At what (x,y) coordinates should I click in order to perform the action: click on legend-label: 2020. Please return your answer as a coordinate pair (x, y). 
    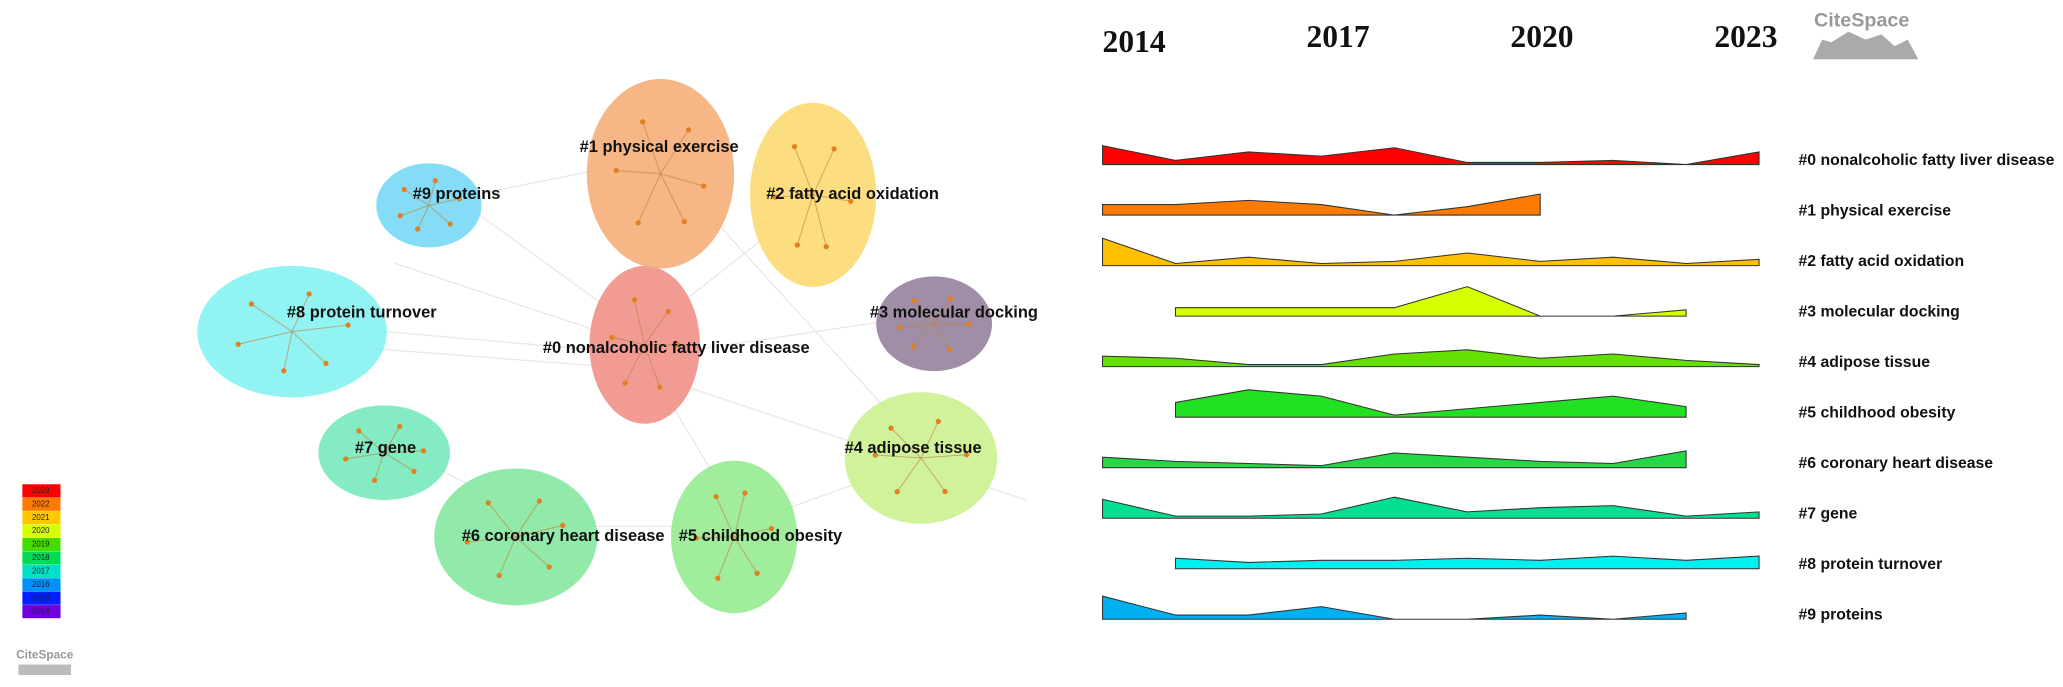
    Looking at the image, I should click on (41, 530).